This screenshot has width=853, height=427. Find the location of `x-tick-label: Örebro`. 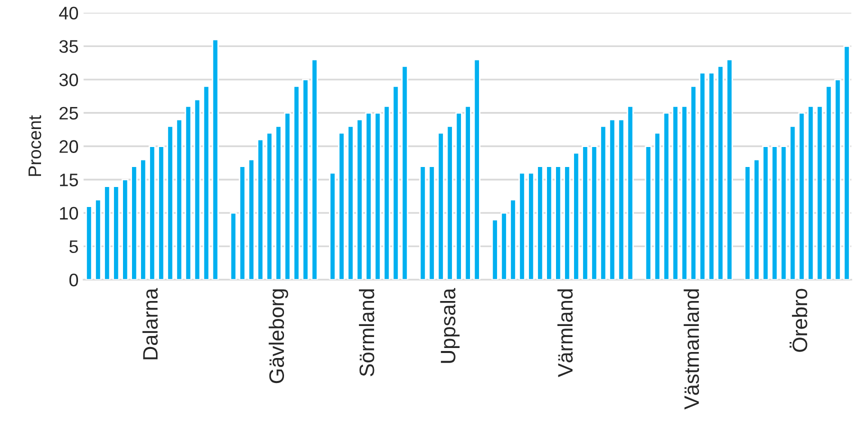

x-tick-label: Örebro is located at coordinates (799, 320).